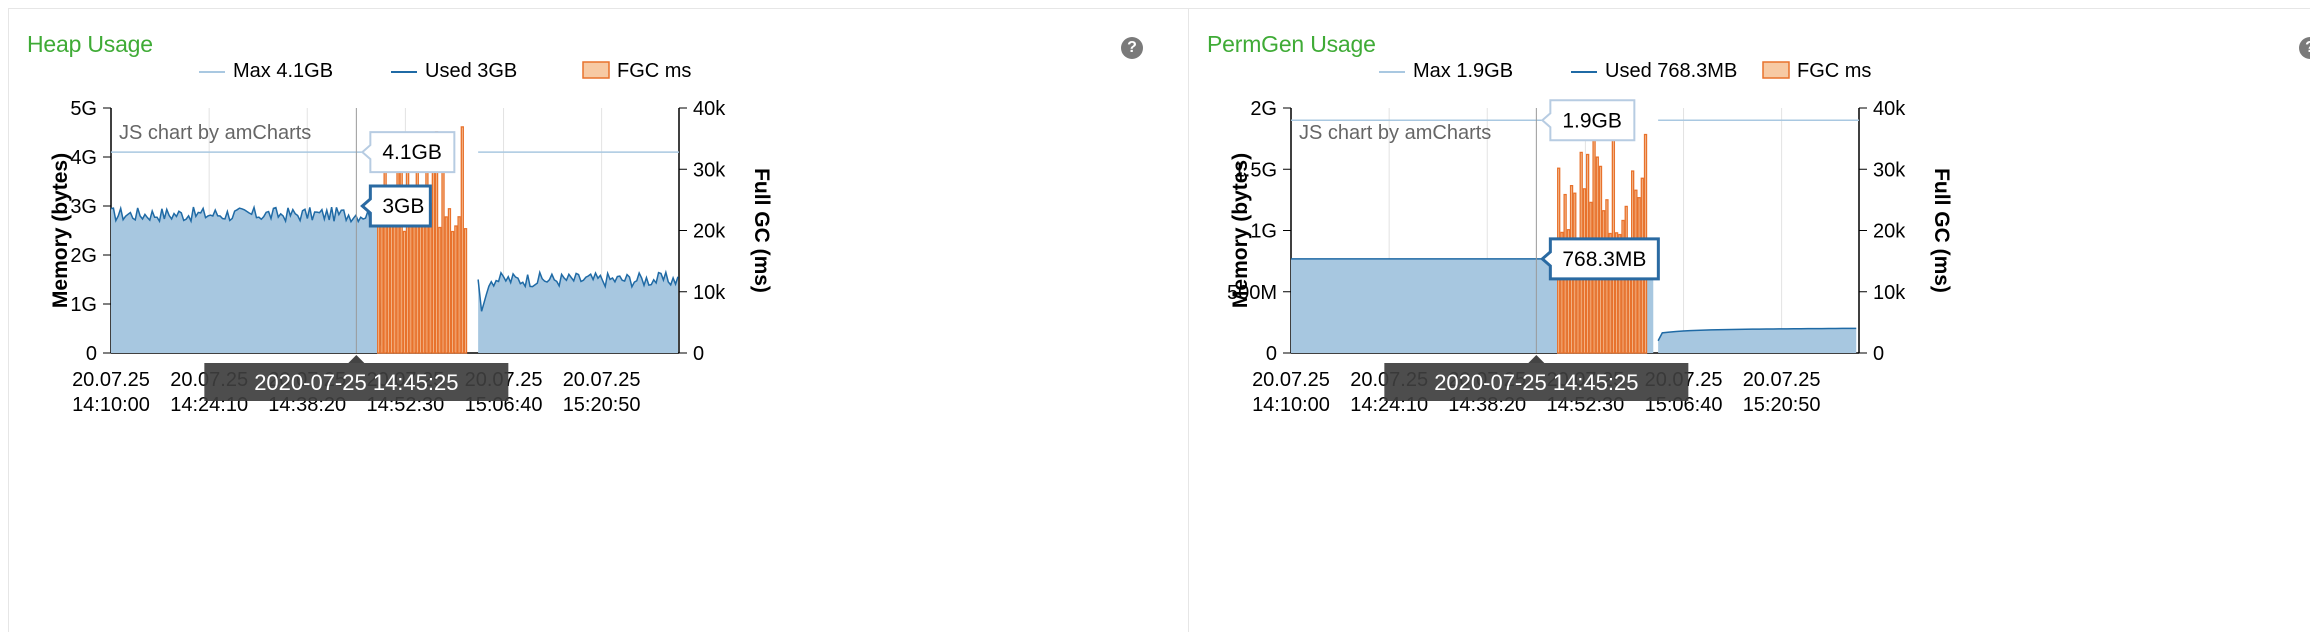 The image size is (2310, 633). Describe the element at coordinates (1671, 71) in the screenshot. I see `legend-label: Used 768.3MB` at that location.